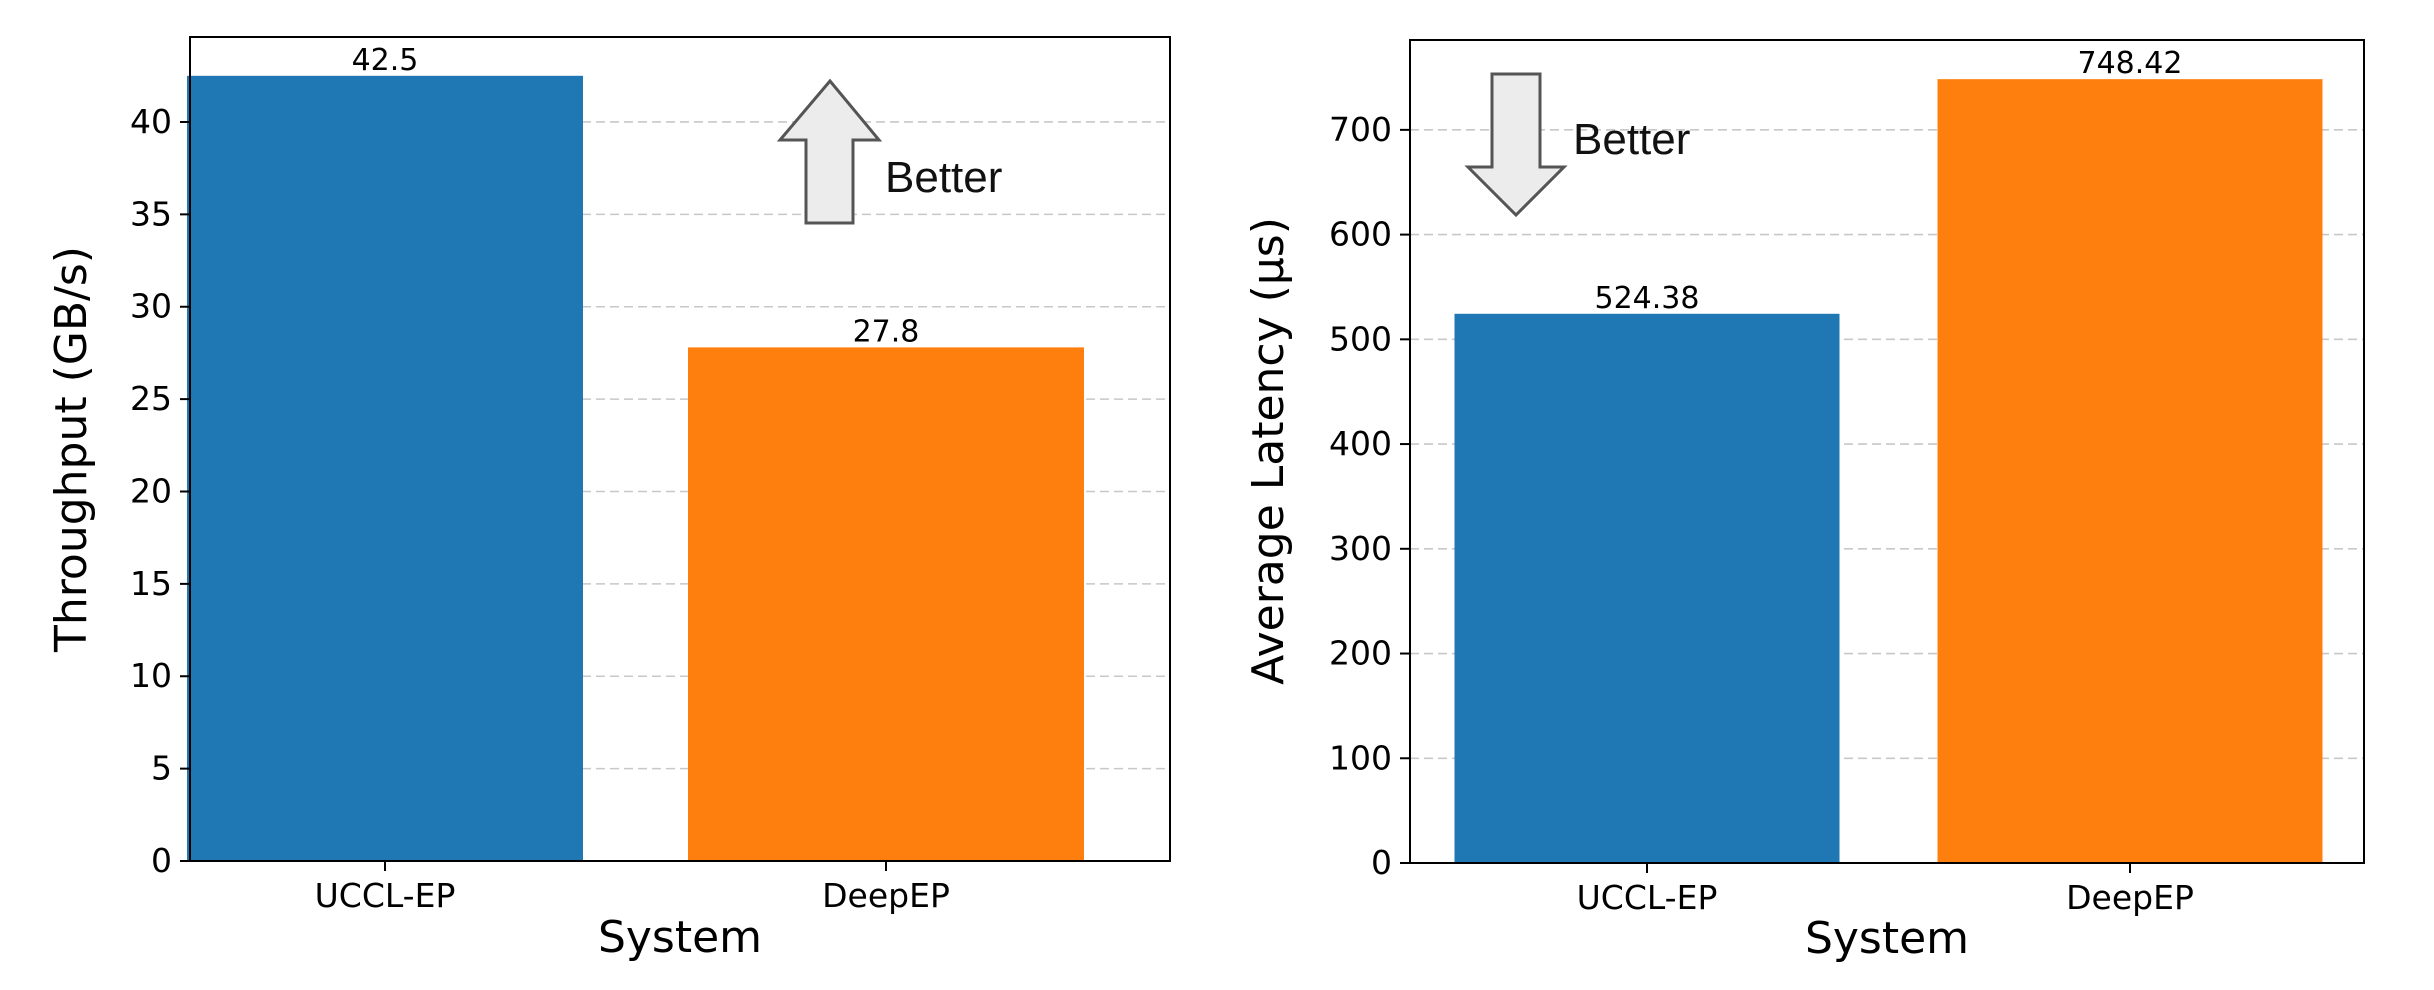  I want to click on data-label: 27.8, so click(886, 331).